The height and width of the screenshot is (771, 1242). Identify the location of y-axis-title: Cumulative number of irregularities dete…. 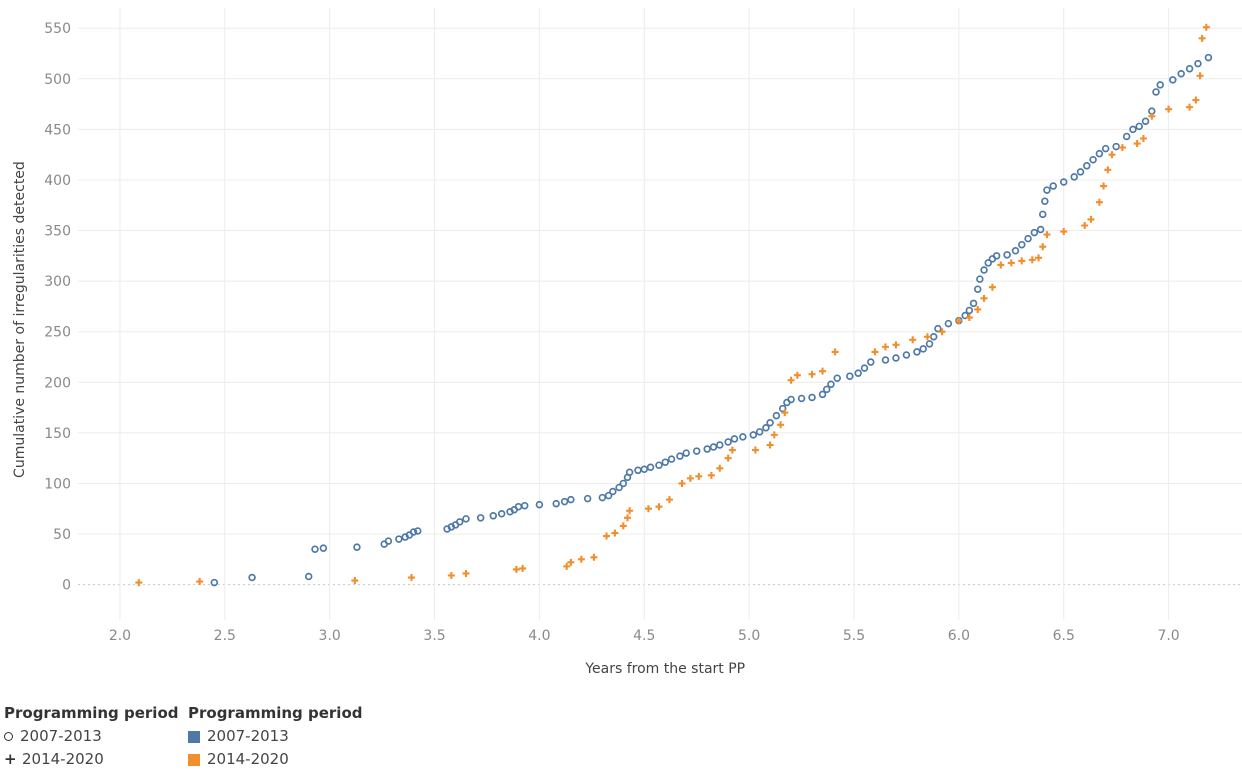
(20, 319).